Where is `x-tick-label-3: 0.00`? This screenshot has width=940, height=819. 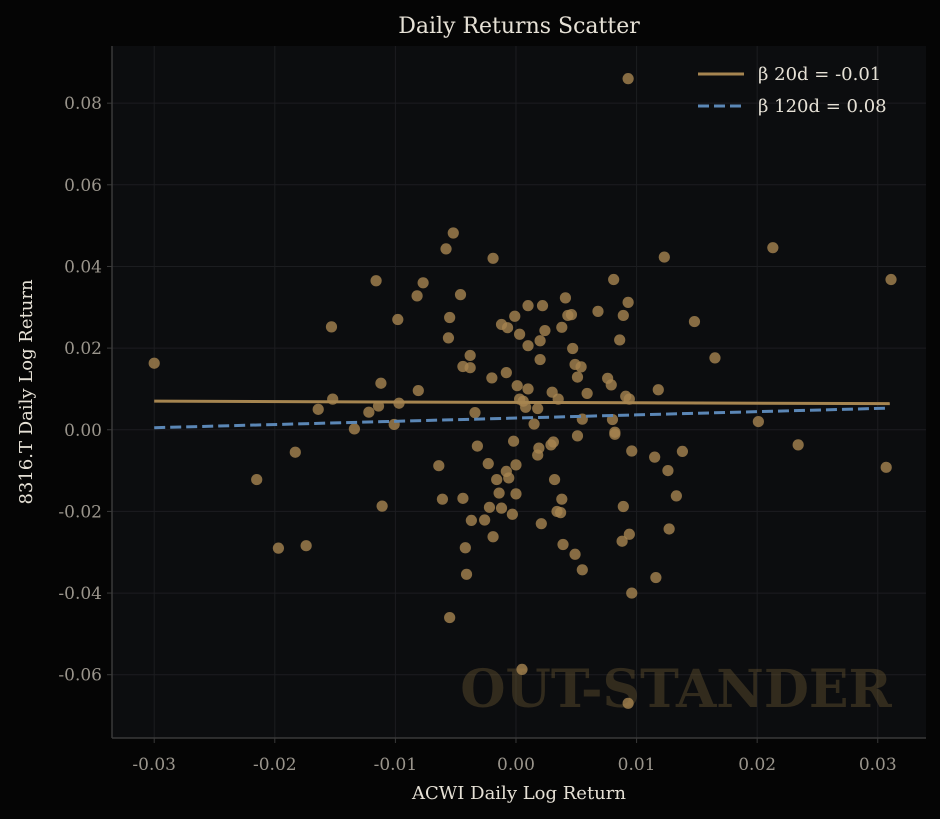
x-tick-label-3: 0.00 is located at coordinates (516, 765).